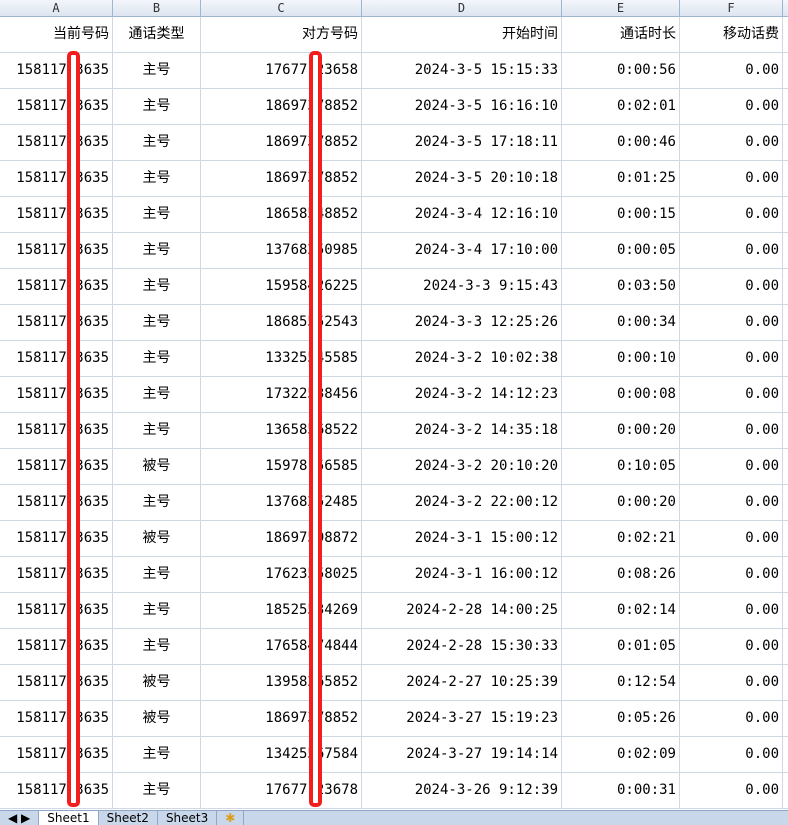 This screenshot has width=788, height=825. I want to click on cell-e: 0:00:10, so click(621, 358).